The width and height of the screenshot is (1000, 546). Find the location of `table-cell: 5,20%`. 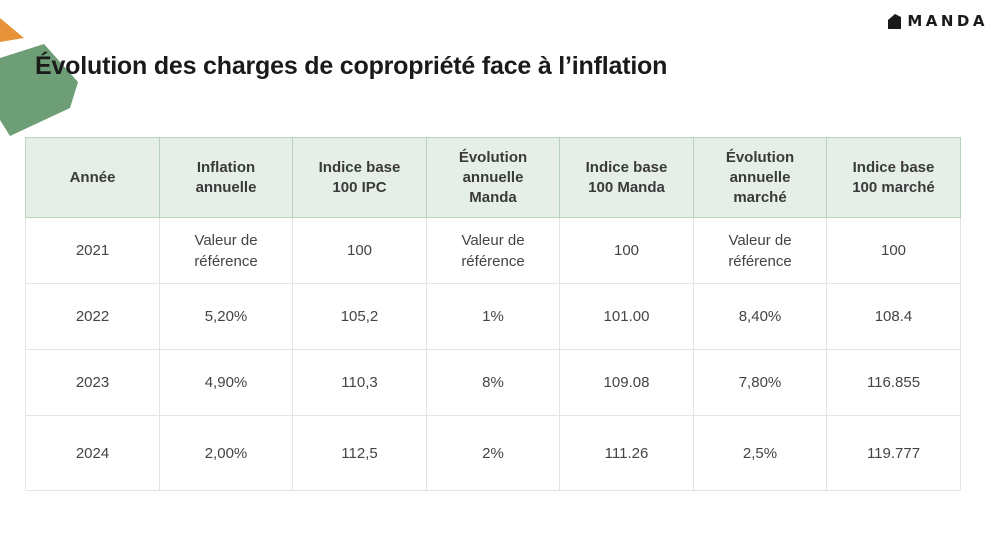

table-cell: 5,20% is located at coordinates (226, 316).